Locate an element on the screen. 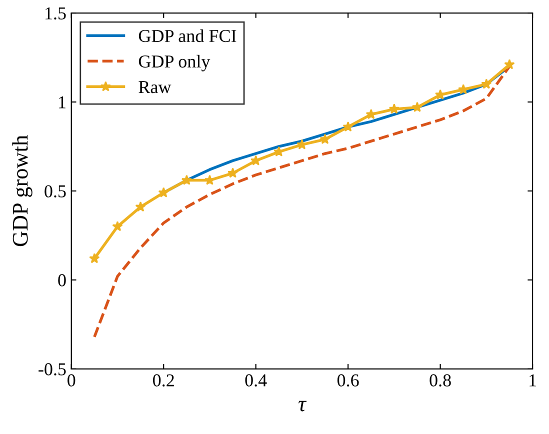  x-tick-label: 0.4 is located at coordinates (256, 380).